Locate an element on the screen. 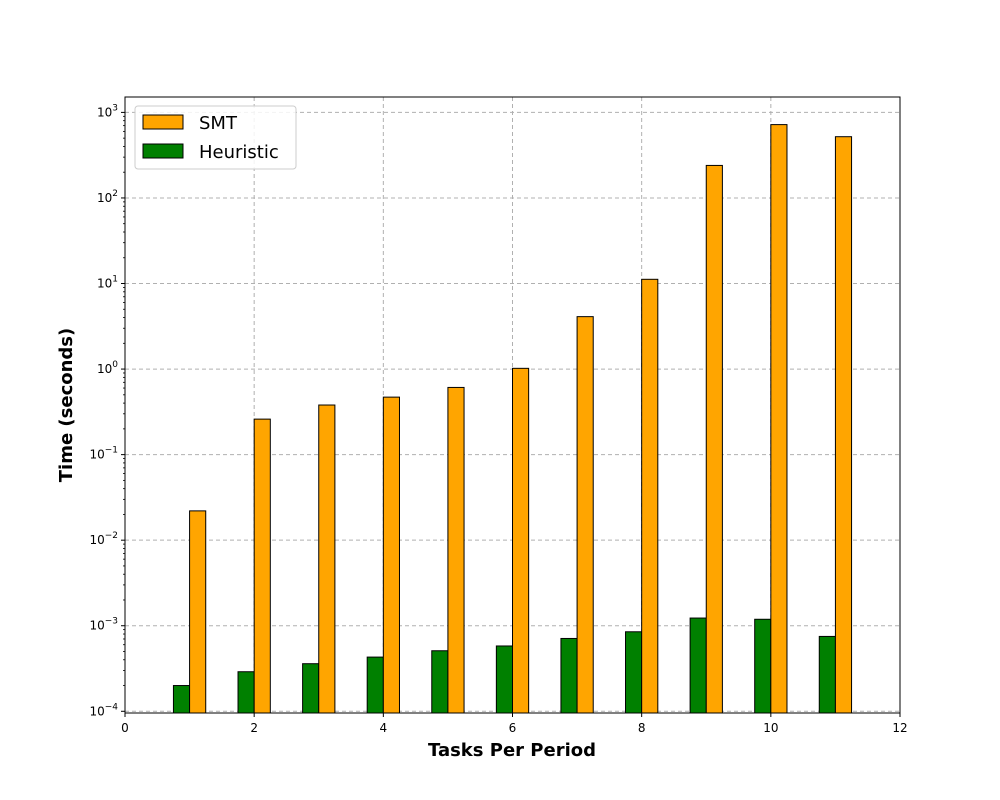 The height and width of the screenshot is (800, 1000). y-tick-label: 10⁻³ is located at coordinates (103, 625).